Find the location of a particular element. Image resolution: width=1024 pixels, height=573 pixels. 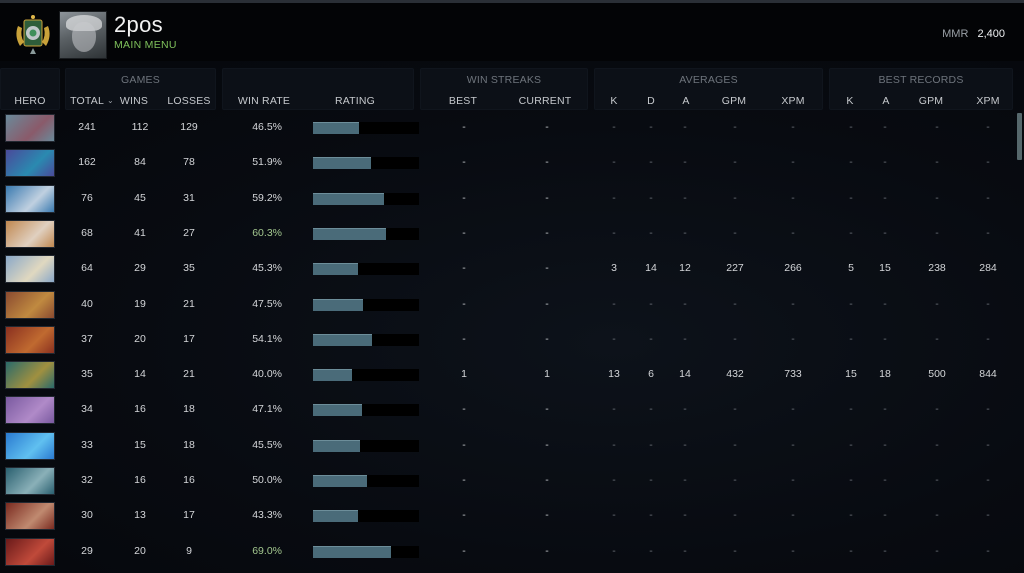

col-best-gpm: GPM is located at coordinates (931, 101).